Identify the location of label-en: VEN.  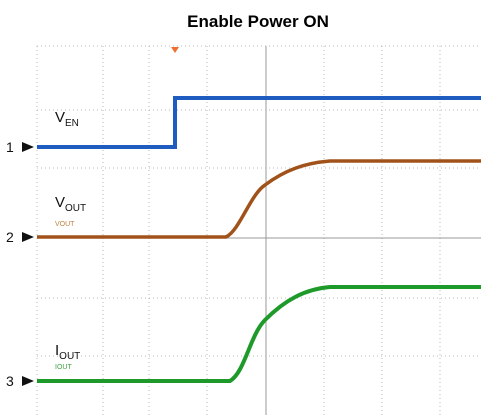
(67, 119).